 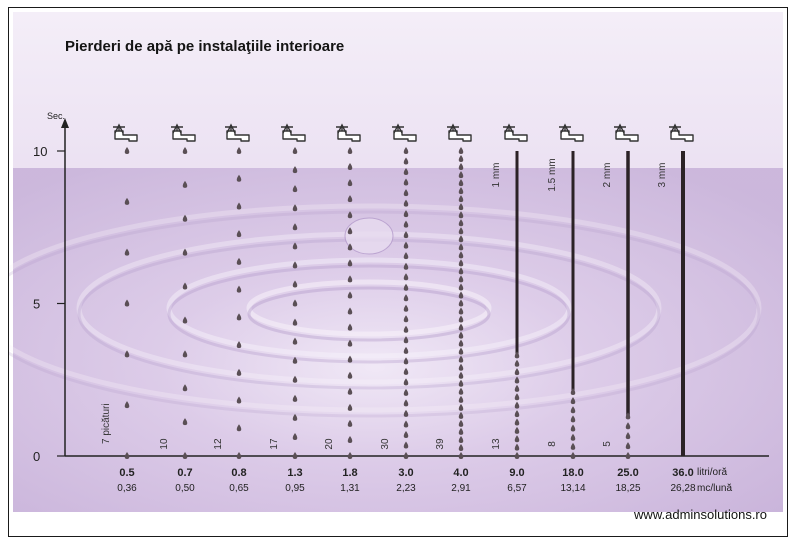 I want to click on drop-column: 1.5 mm 8, so click(x=565, y=291).